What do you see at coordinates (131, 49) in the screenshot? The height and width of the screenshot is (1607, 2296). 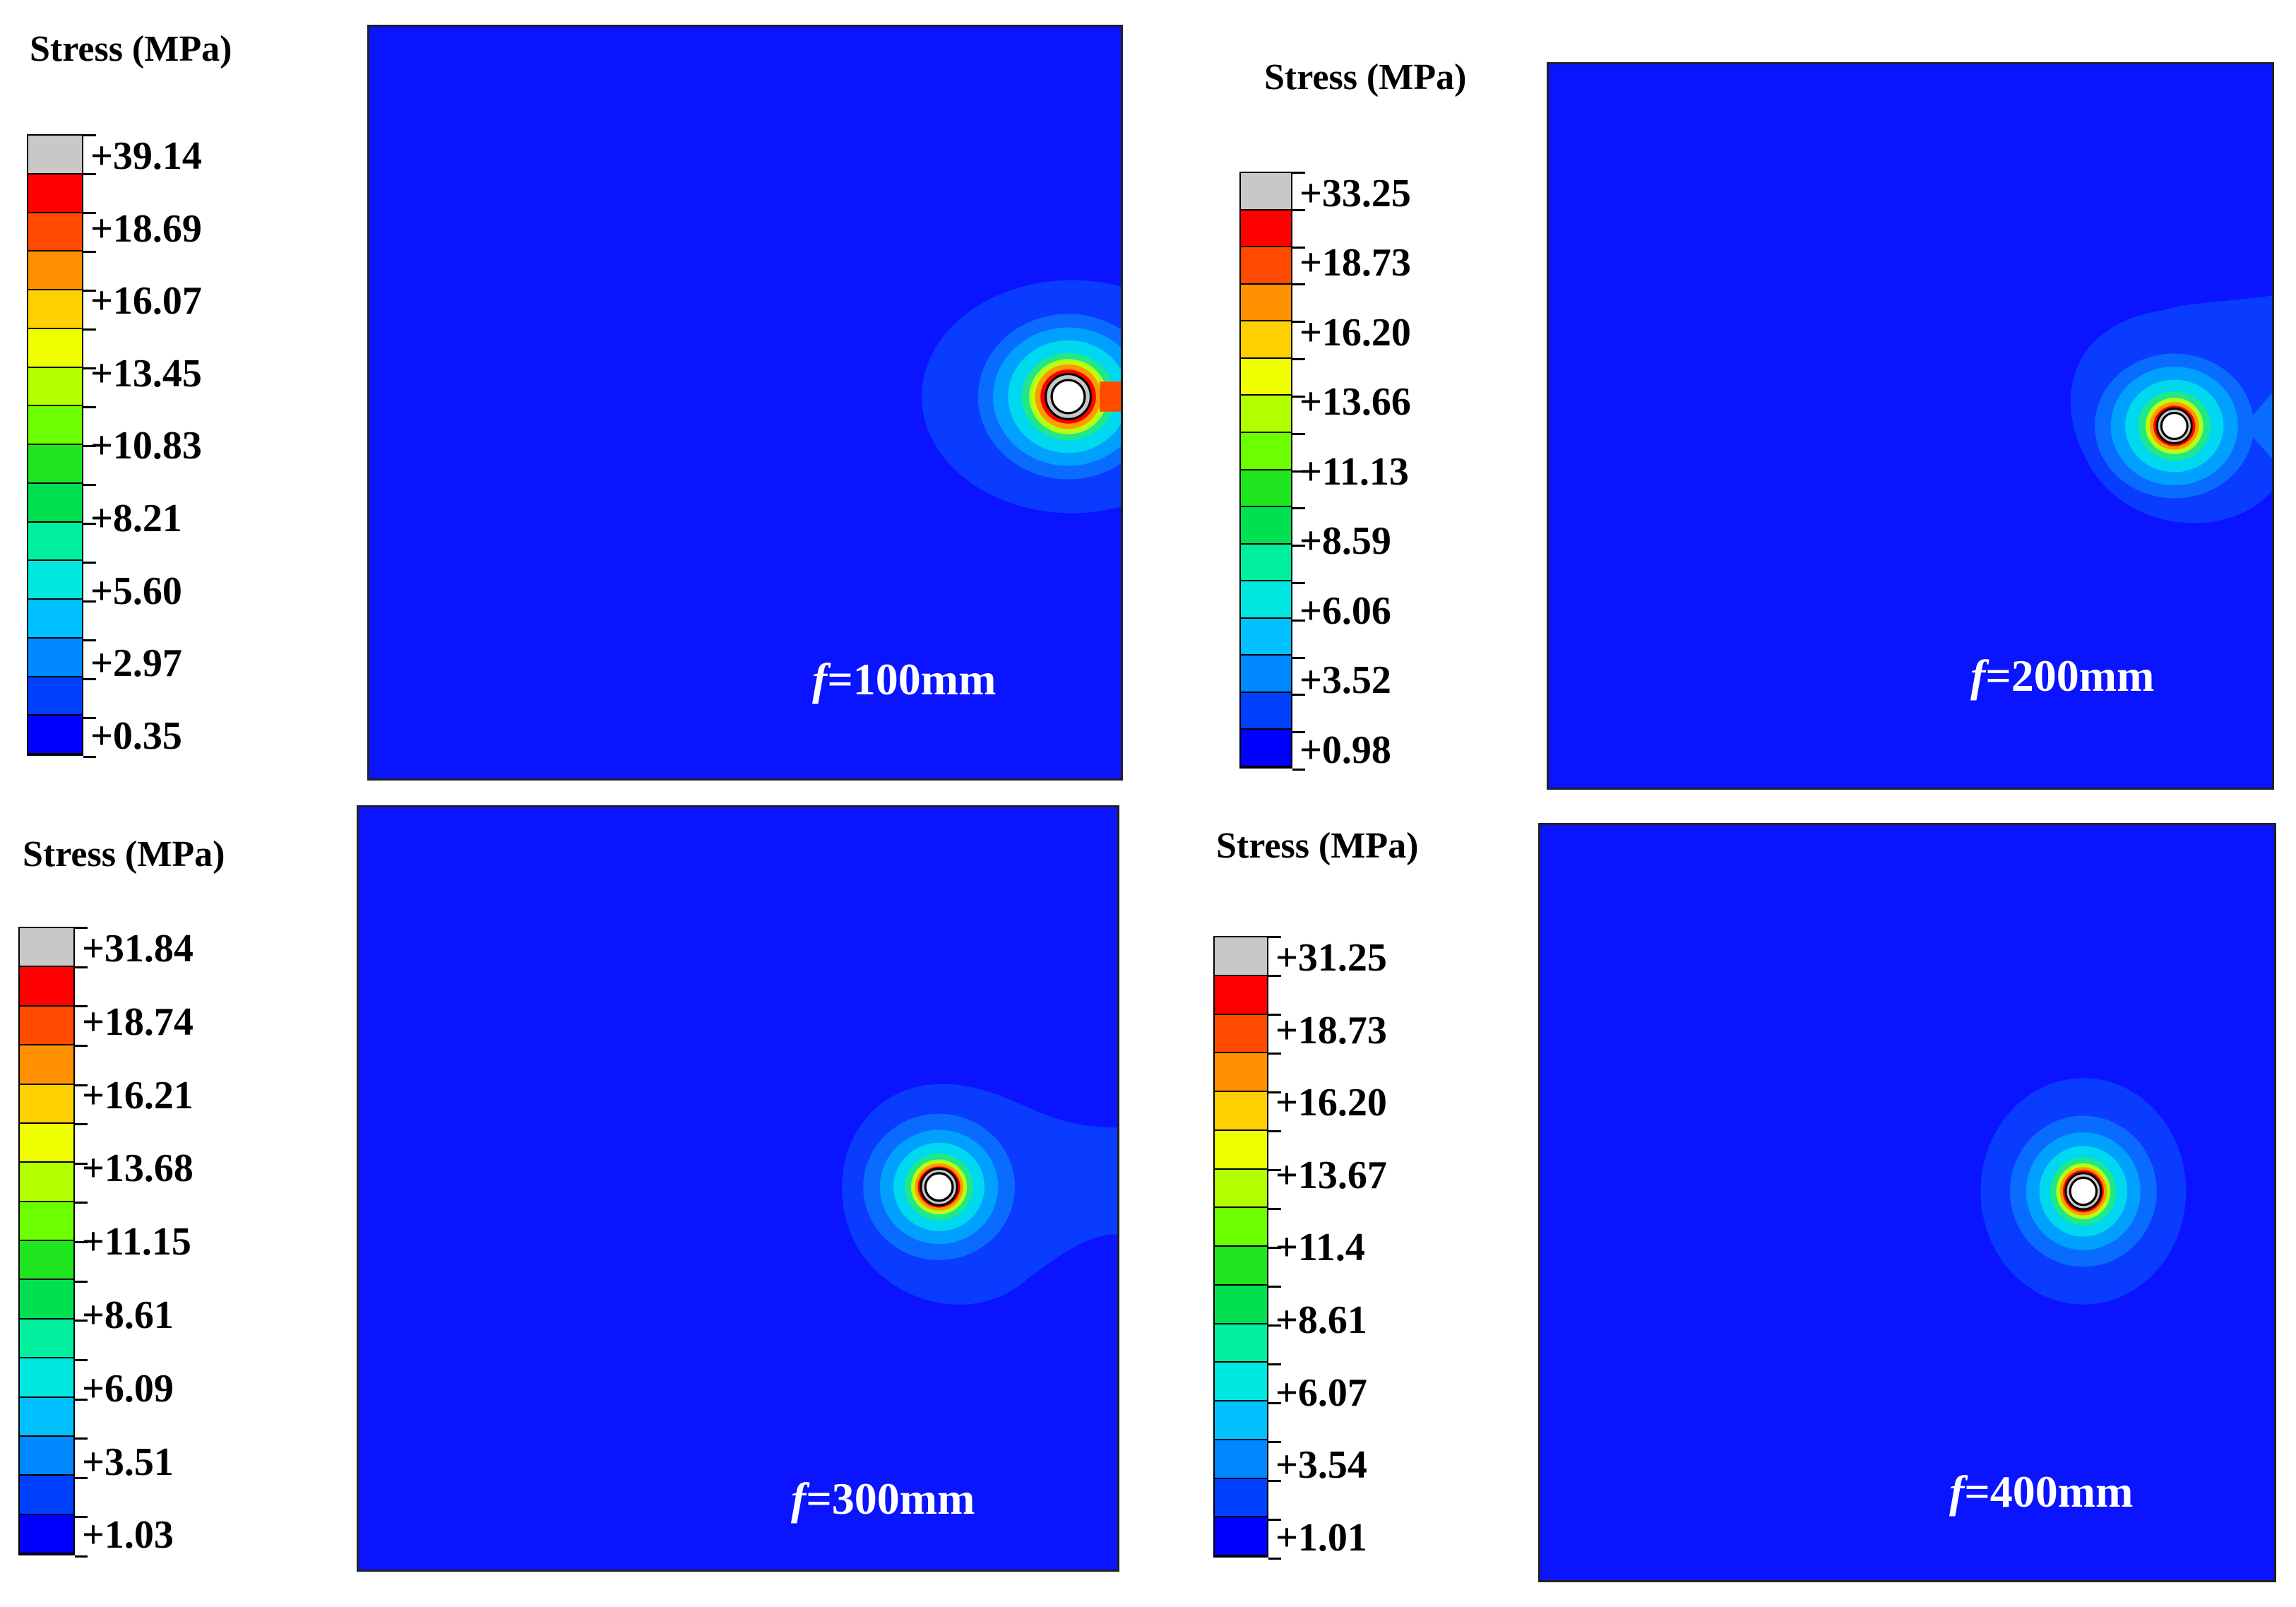 I see `legend-title-1: Stress (MPa)` at bounding box center [131, 49].